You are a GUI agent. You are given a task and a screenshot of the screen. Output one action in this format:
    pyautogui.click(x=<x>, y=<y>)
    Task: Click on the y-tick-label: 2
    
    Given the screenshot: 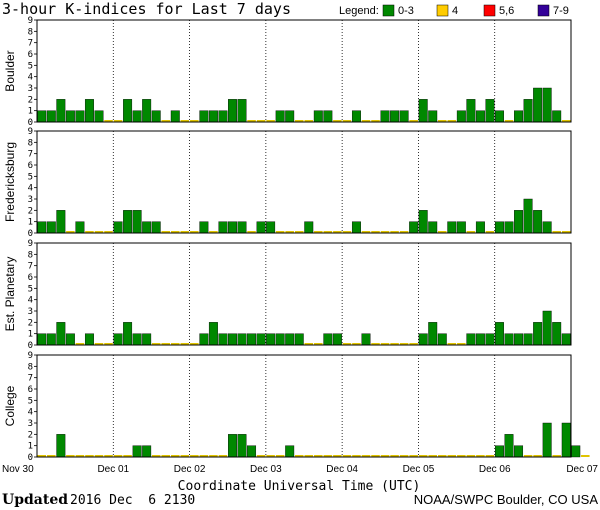 What is the action you would take?
    pyautogui.click(x=30, y=323)
    